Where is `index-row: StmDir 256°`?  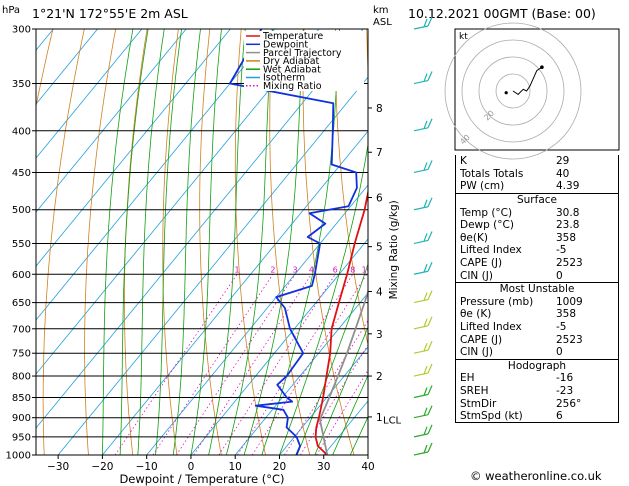
index-row: StmDir 256° is located at coordinates (537, 403).